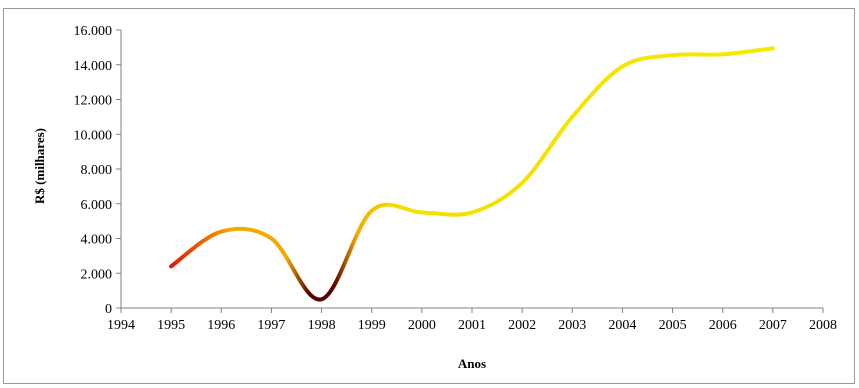 The height and width of the screenshot is (388, 859). Describe the element at coordinates (723, 325) in the screenshot. I see `x-tick-label: 2006` at that location.